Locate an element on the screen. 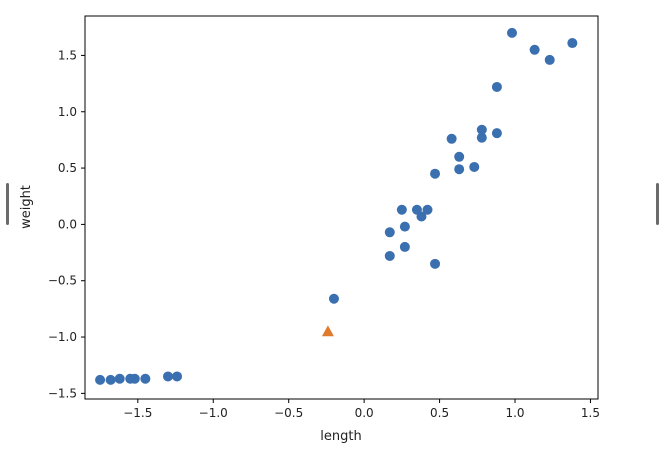 This screenshot has height=457, width=663. y-tick-label: 0.5 is located at coordinates (67, 168).